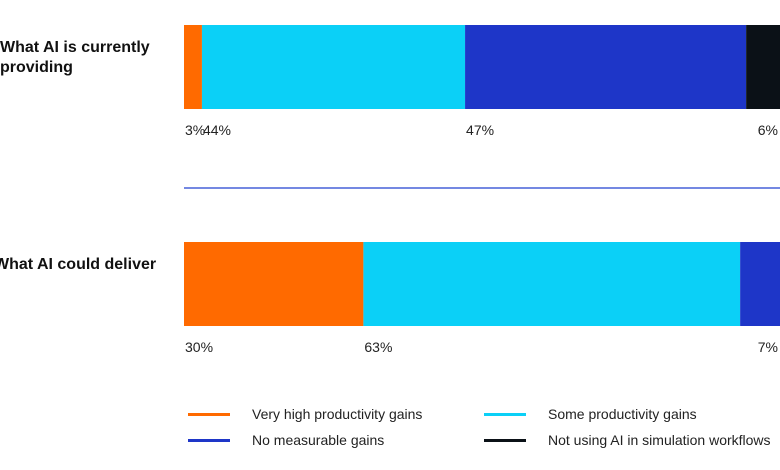 The height and width of the screenshot is (470, 780). Describe the element at coordinates (768, 130) in the screenshot. I see `data-label-not-using-ai-in-simulation-workflows-row-0: 6%` at that location.